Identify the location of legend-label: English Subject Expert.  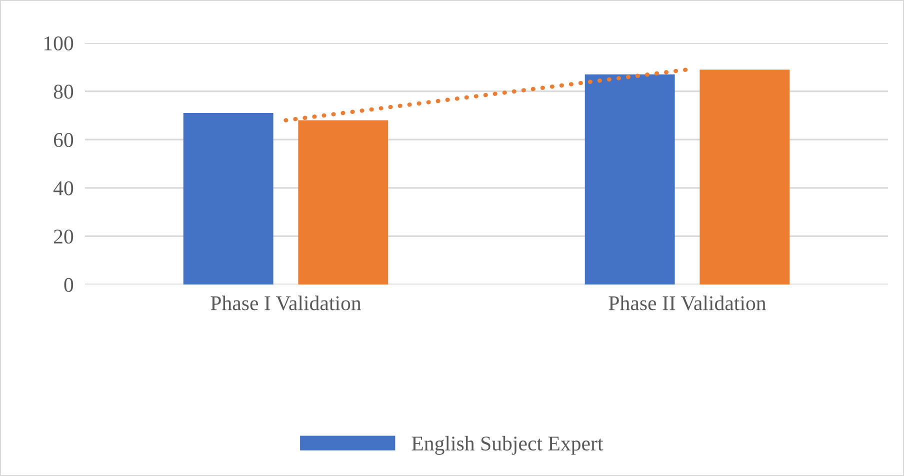
(508, 445).